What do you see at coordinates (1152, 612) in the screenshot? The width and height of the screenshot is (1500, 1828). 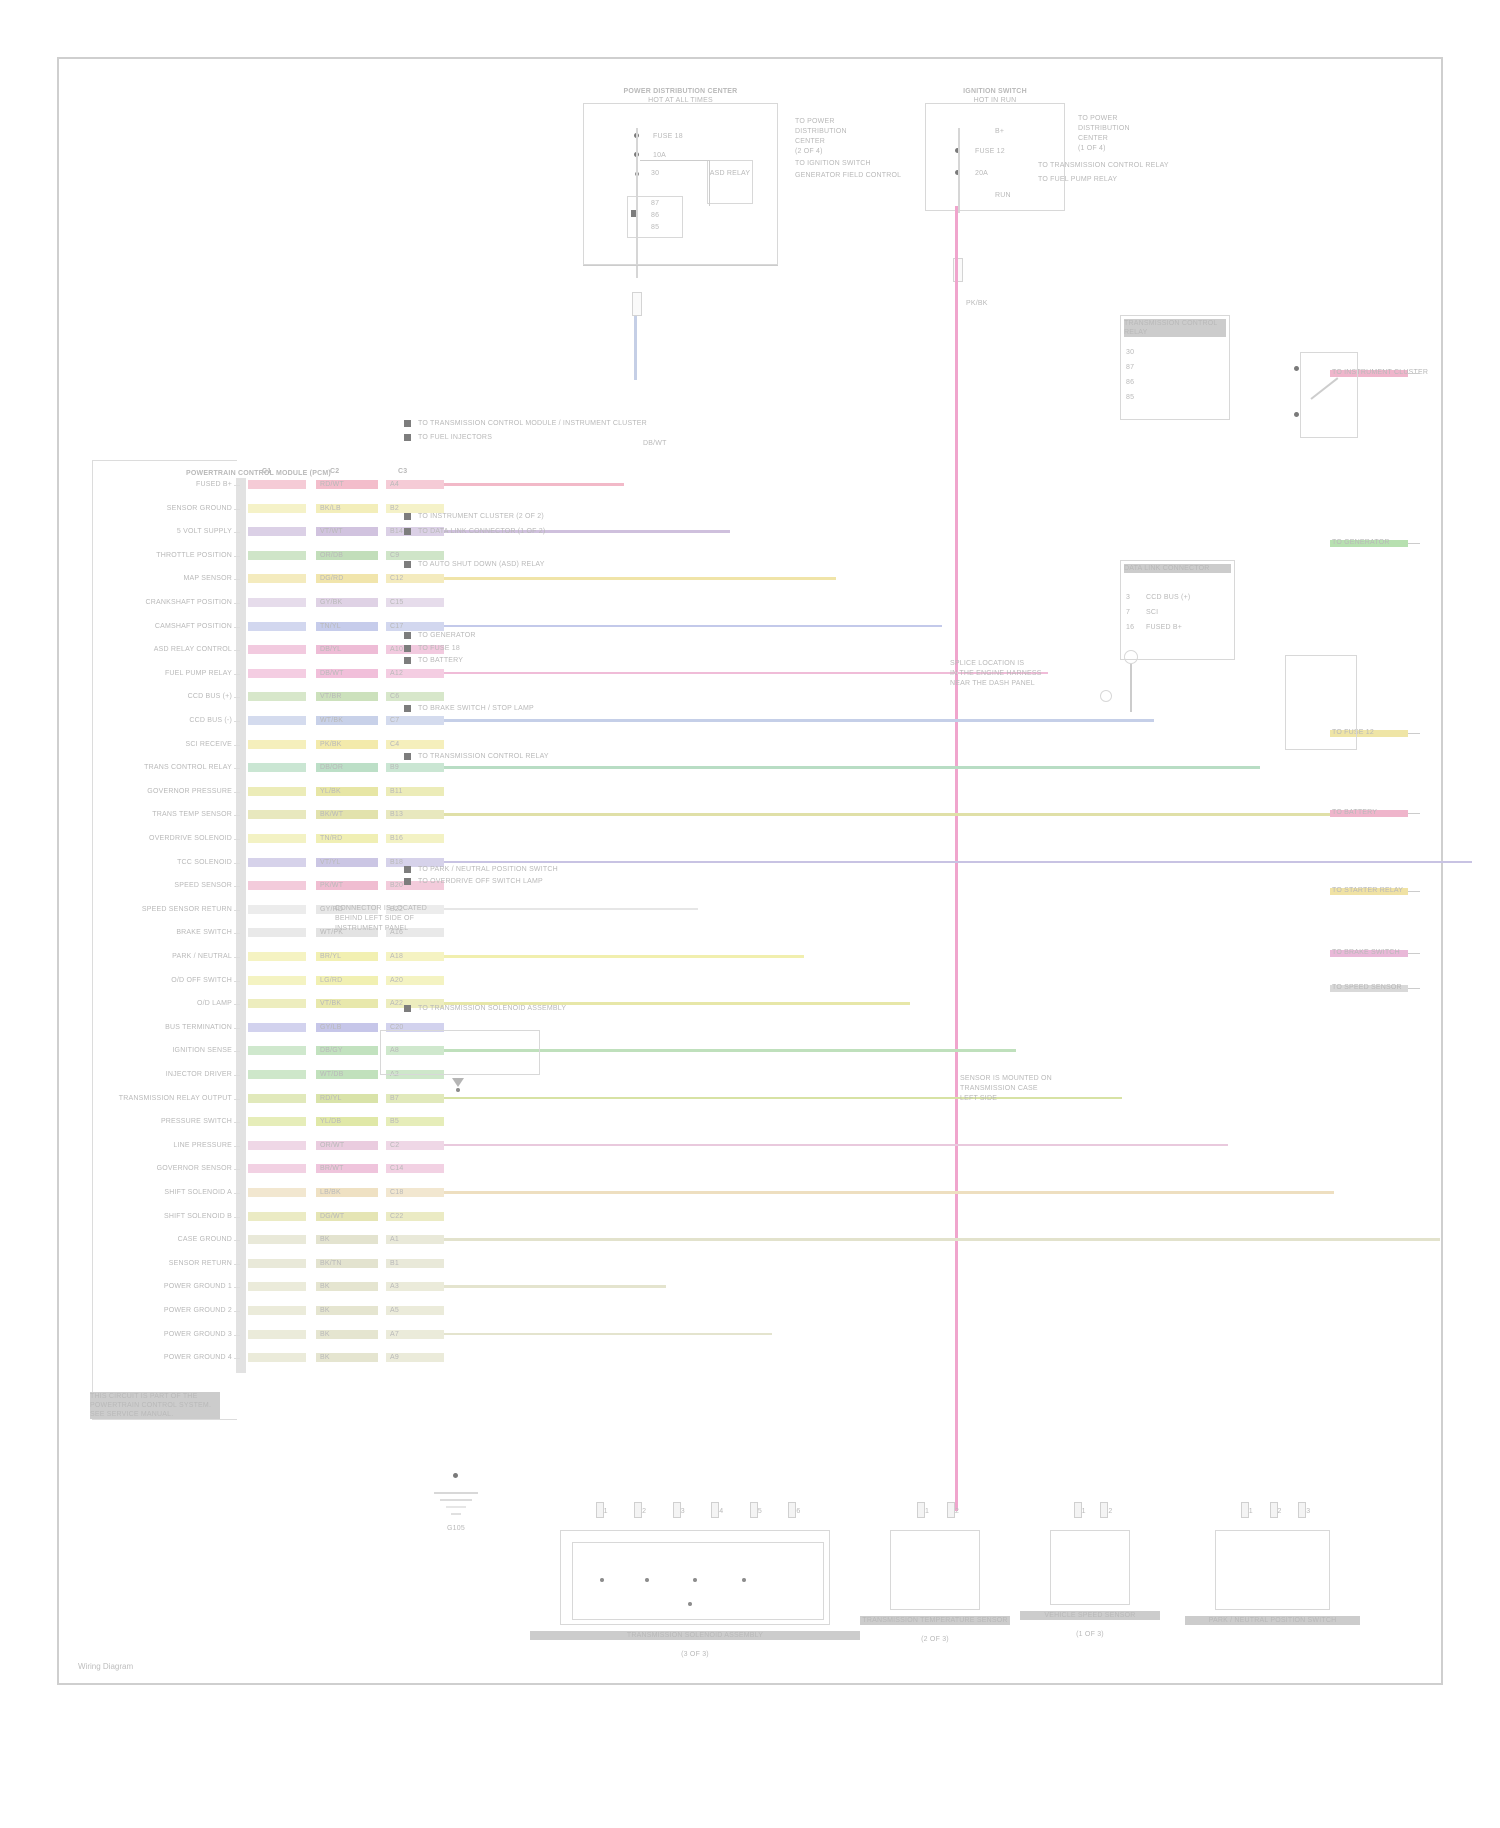 I see `data-link-connector-pin-label: SCI` at bounding box center [1152, 612].